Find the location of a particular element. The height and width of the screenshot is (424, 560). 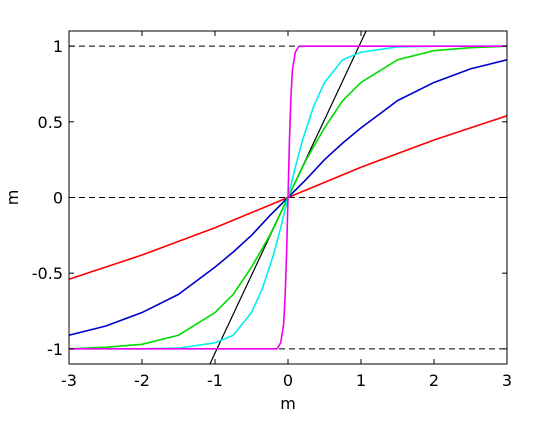

y-tick-label: 0 is located at coordinates (58, 198).